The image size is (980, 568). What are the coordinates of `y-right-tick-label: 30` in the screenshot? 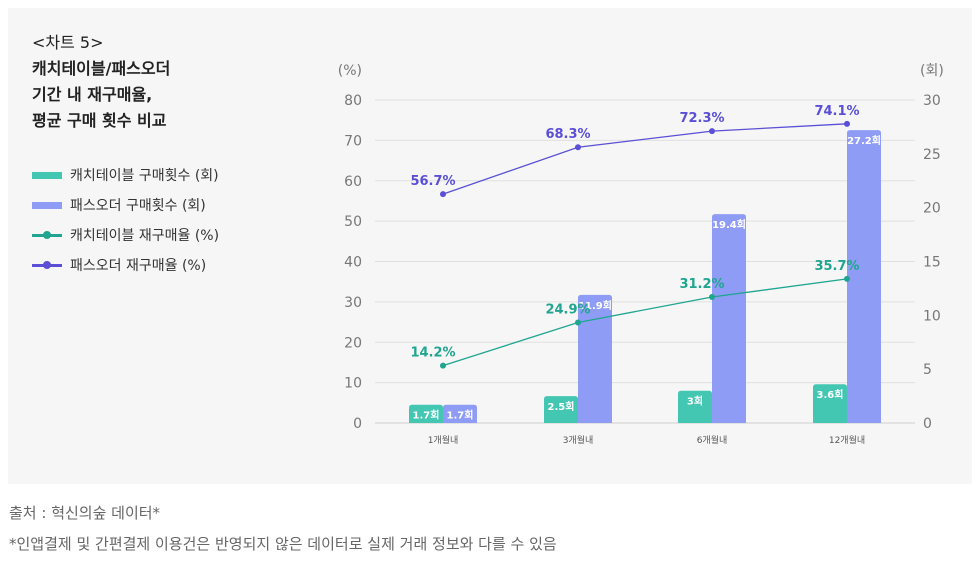 It's located at (932, 101).